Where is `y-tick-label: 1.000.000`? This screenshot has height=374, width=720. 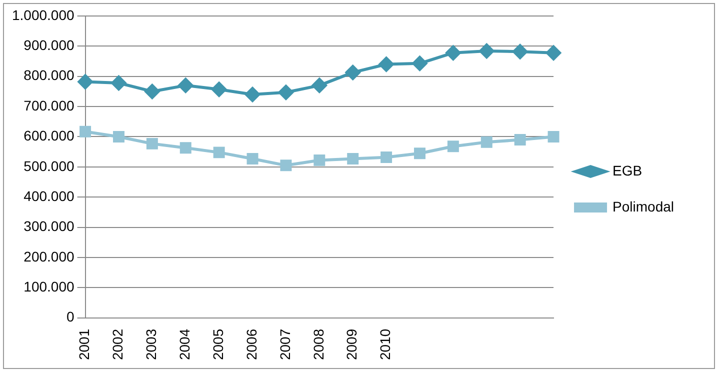
y-tick-label: 1.000.000 is located at coordinates (43, 14).